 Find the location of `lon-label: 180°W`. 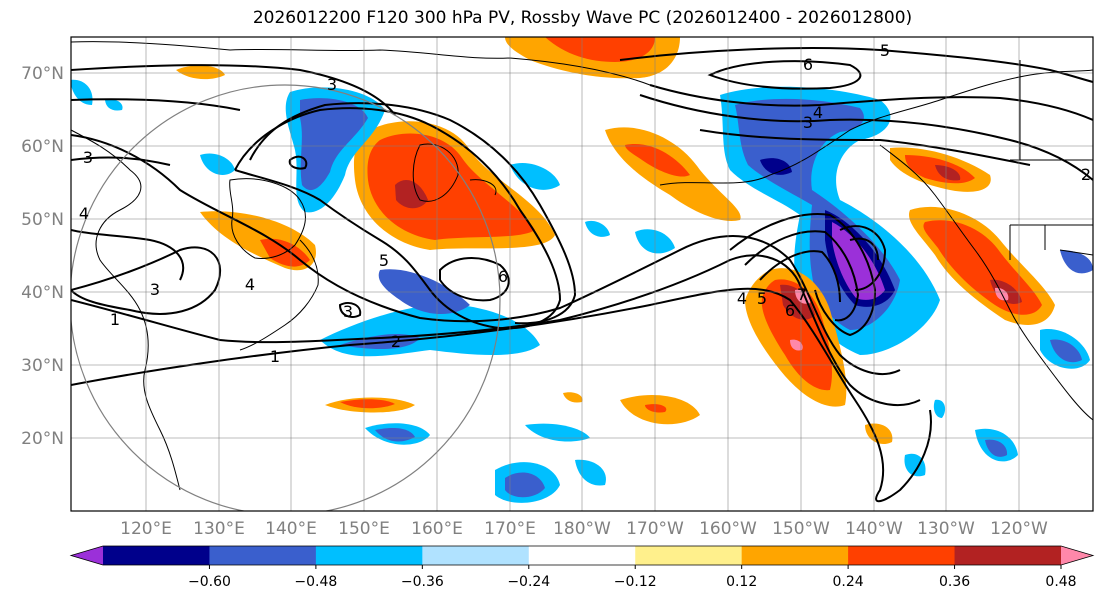

lon-label: 180°W is located at coordinates (582, 529).